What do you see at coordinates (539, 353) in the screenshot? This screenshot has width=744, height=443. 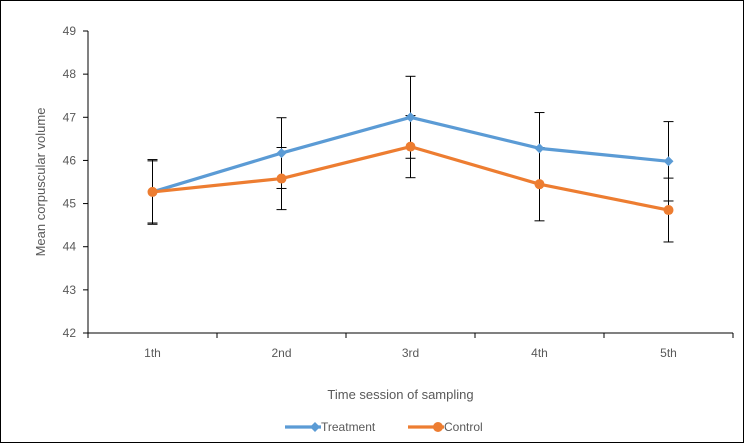 I see `x-tick-label: 4th` at bounding box center [539, 353].